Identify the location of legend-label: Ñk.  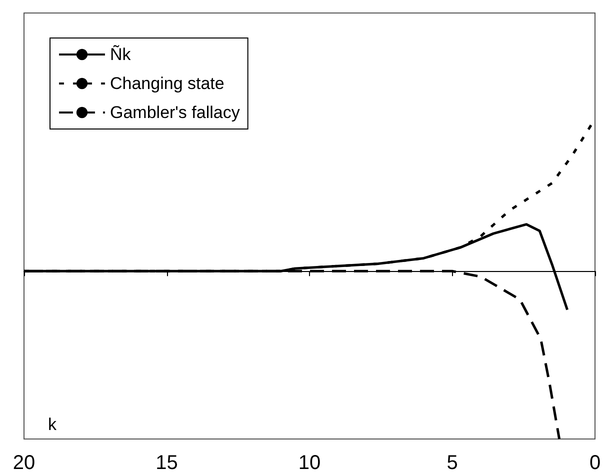
(121, 54).